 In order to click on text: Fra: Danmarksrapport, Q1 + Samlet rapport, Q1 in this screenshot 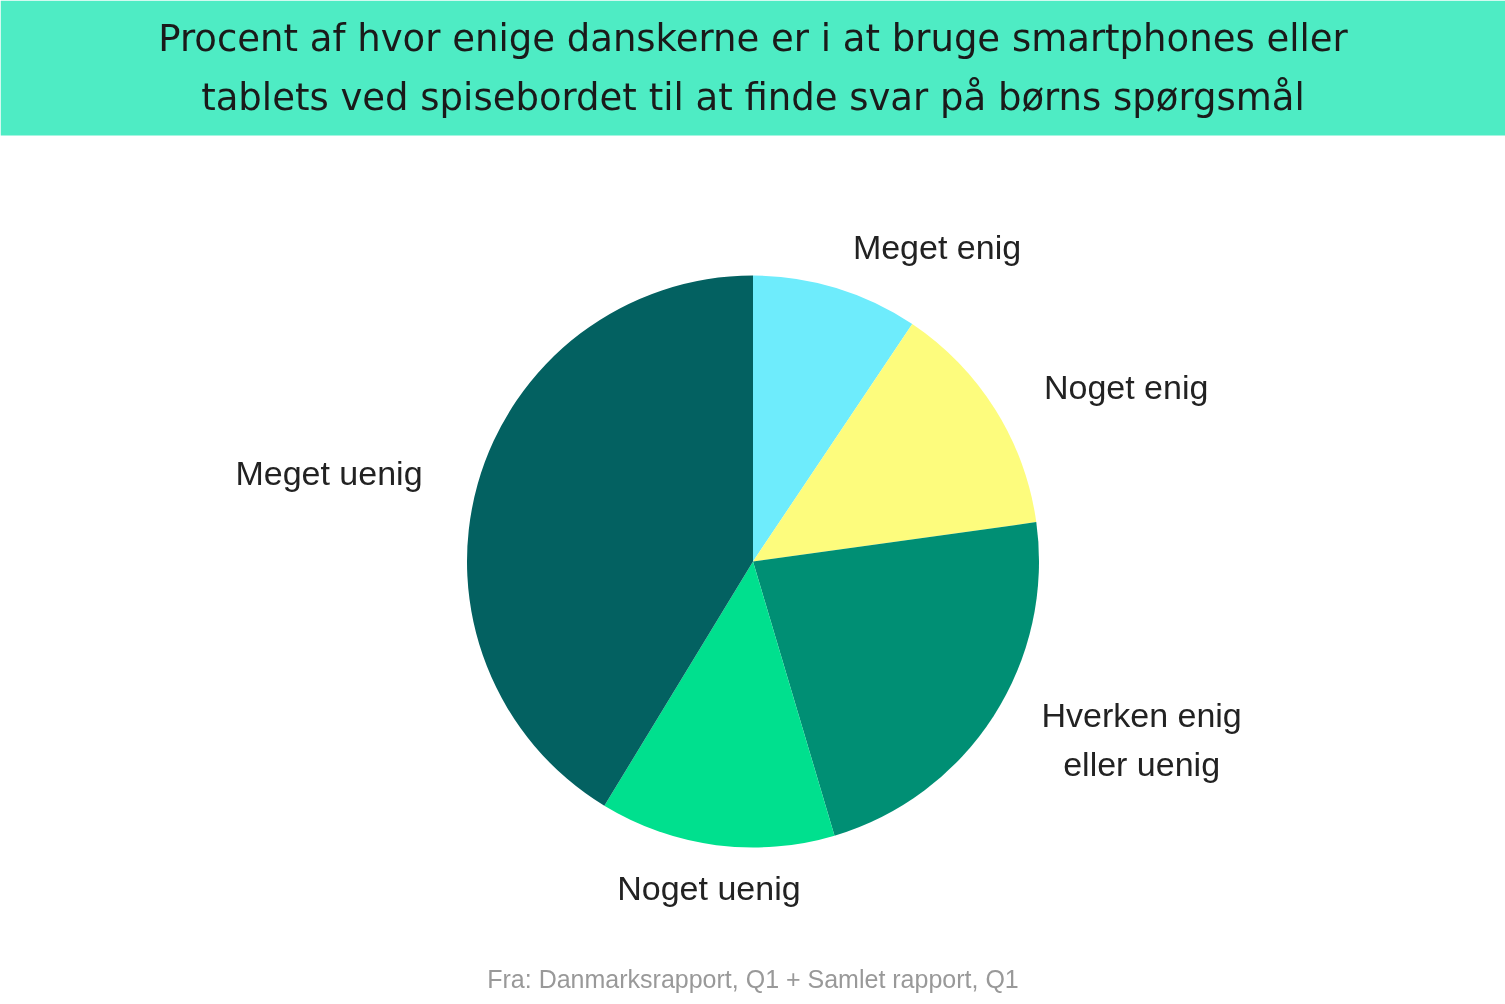, I will do `click(753, 979)`.